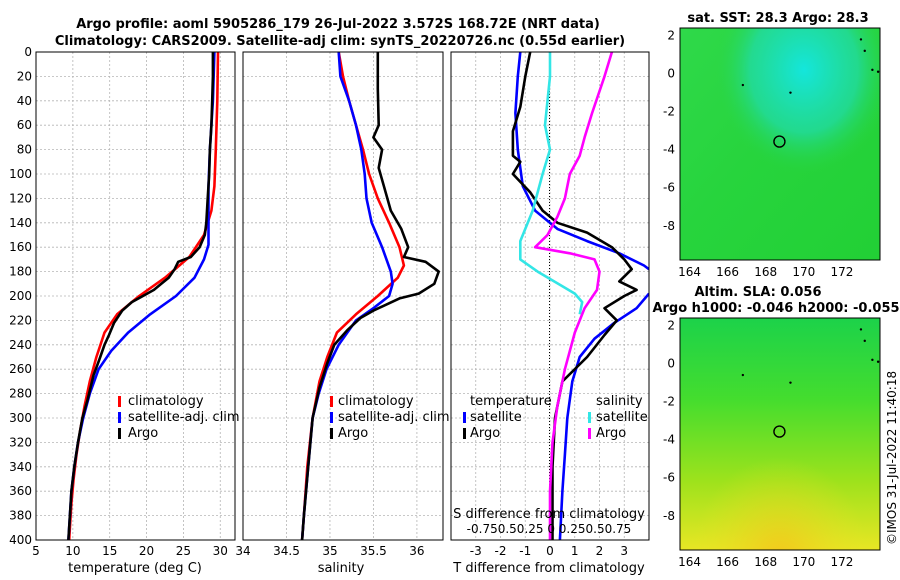 This screenshot has height=580, width=900. What do you see at coordinates (600, 551) in the screenshot?
I see `x-tick-label: 2` at bounding box center [600, 551].